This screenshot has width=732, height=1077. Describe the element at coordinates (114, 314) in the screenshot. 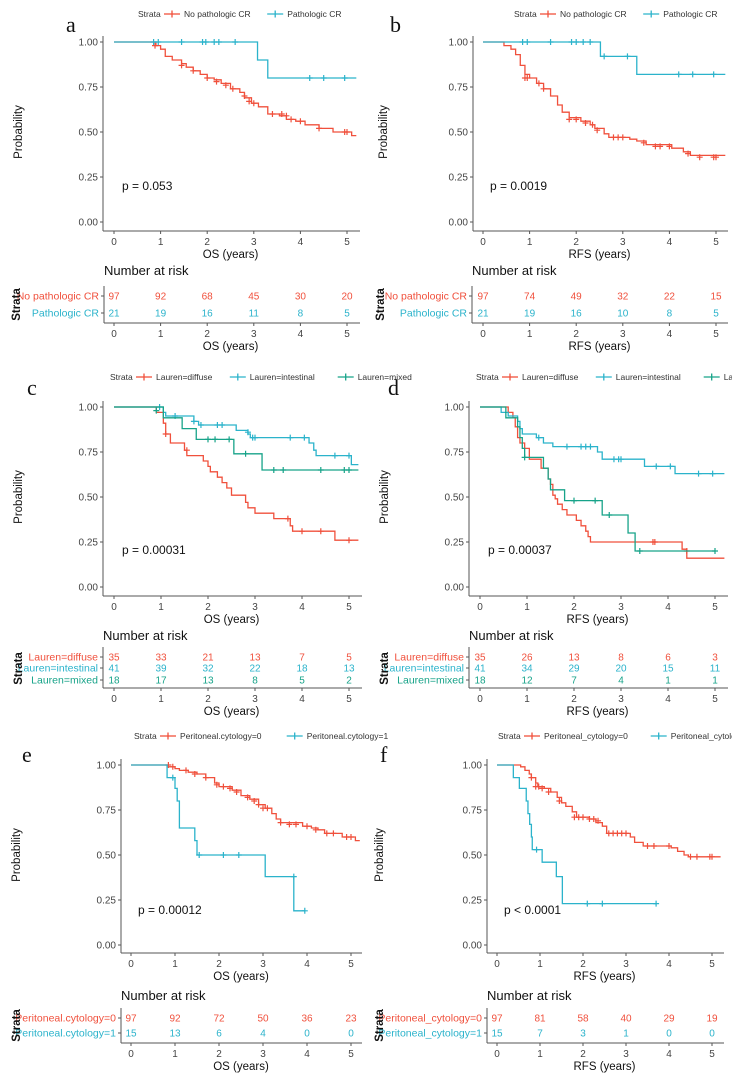

I see `risk-count: 21` at that location.